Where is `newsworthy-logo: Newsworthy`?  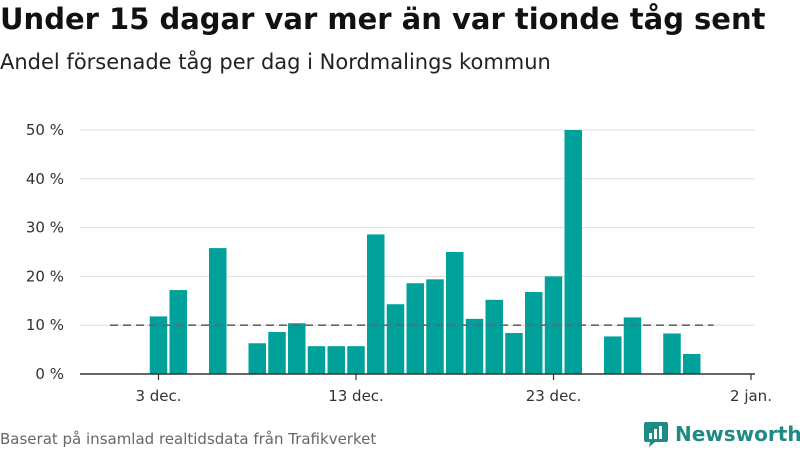 newsworthy-logo: Newsworthy is located at coordinates (721, 434).